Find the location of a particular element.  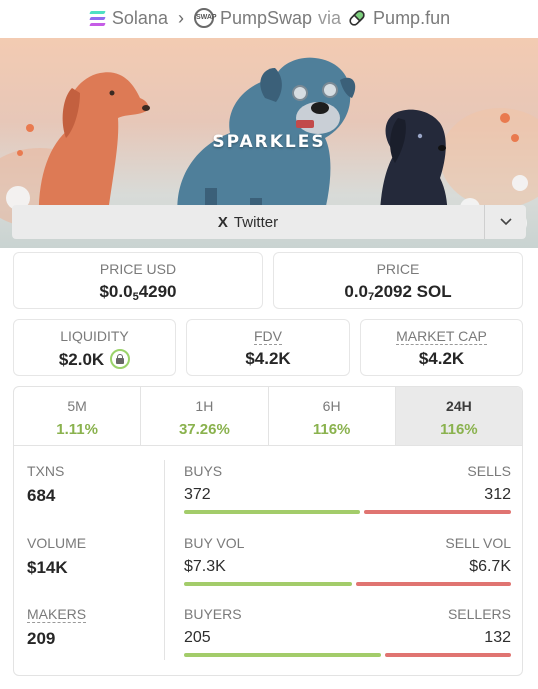

breadcrumb-launchpad-link: Pump.fun is located at coordinates (412, 17).